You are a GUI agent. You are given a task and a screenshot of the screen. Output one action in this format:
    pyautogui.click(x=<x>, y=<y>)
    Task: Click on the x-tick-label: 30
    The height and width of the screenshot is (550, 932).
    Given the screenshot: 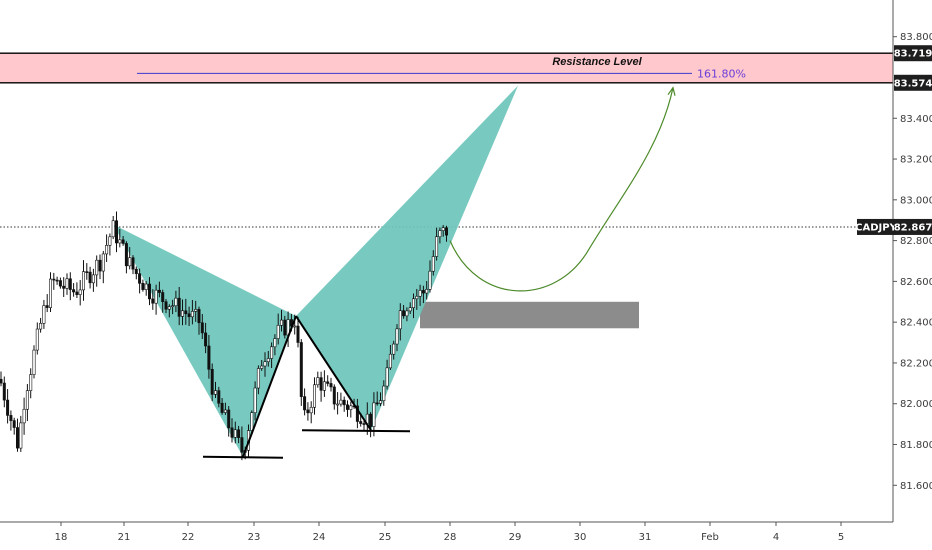 What is the action you would take?
    pyautogui.click(x=580, y=537)
    